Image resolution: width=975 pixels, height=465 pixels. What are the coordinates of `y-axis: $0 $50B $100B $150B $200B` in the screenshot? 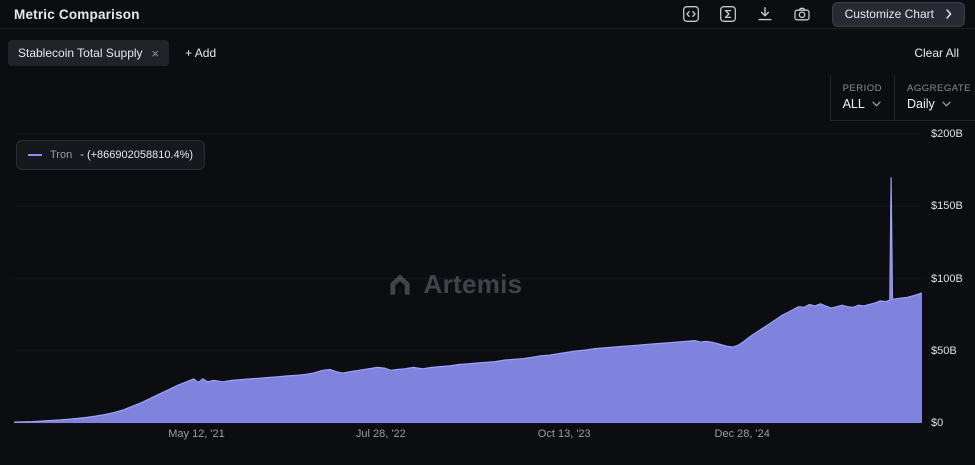 It's located at (948, 275).